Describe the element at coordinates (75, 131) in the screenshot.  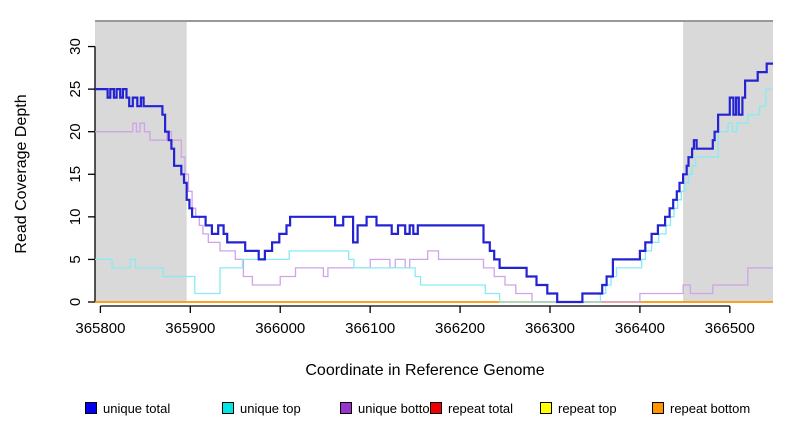
I see `y-tick-label: 20` at that location.